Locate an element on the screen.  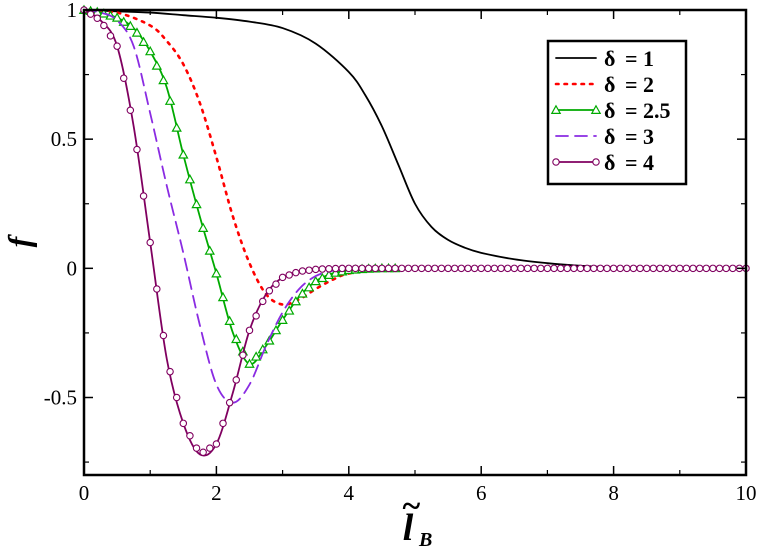
x-axis-label: ~ l B is located at coordinates (416, 518).